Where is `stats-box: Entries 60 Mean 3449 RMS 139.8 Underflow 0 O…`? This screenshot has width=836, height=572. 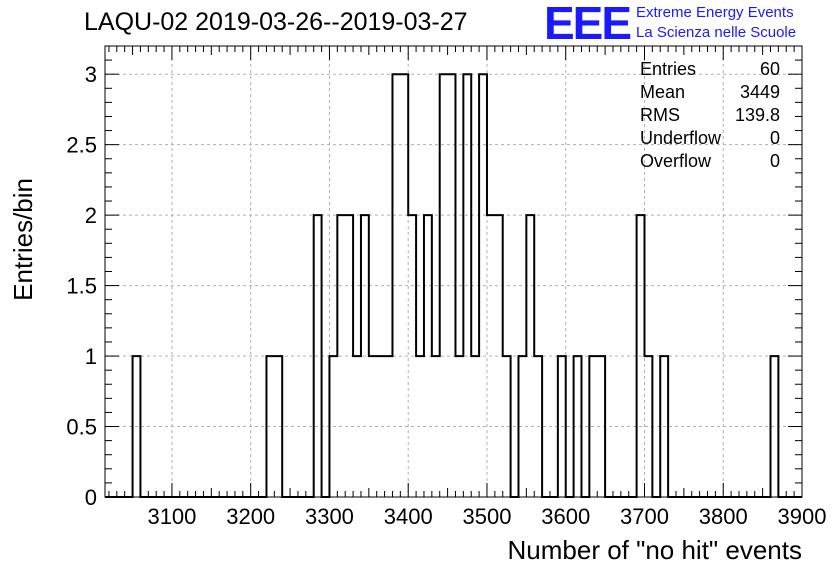
stats-box: Entries 60 Mean 3449 RMS 139.8 Underflow 0 O… is located at coordinates (710, 115).